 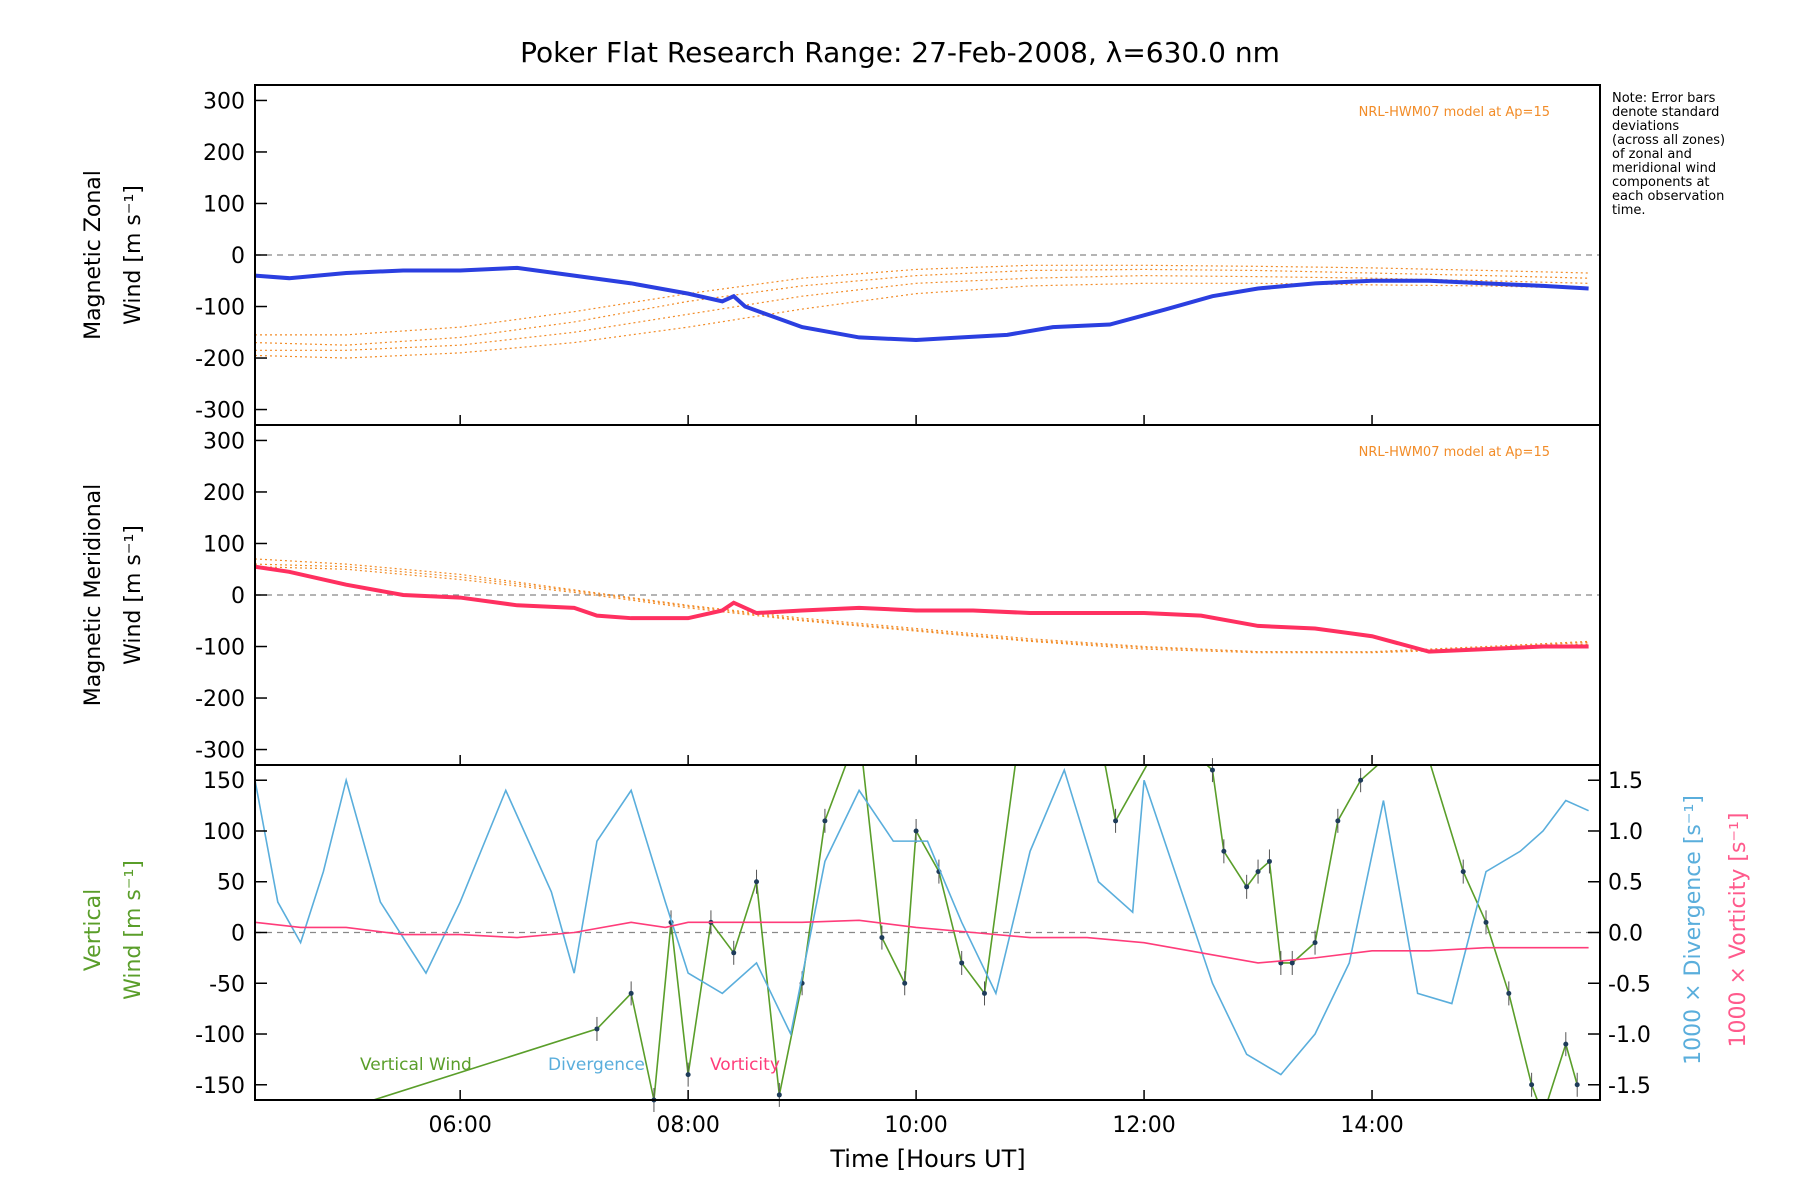 What do you see at coordinates (687, 1125) in the screenshot?
I see `x-tick-label: 08:00` at bounding box center [687, 1125].